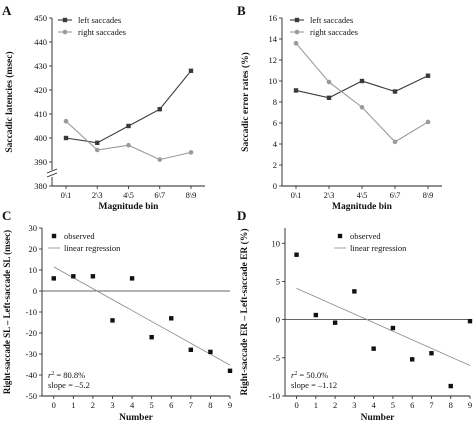 The image size is (474, 426). Describe the element at coordinates (431, 405) in the screenshot. I see `x-tick-label: 7` at that location.